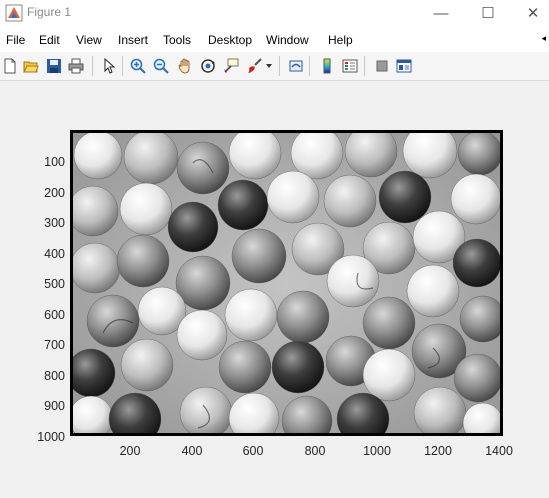 The width and height of the screenshot is (549, 498). I want to click on close-button: ✕, so click(529, 13).